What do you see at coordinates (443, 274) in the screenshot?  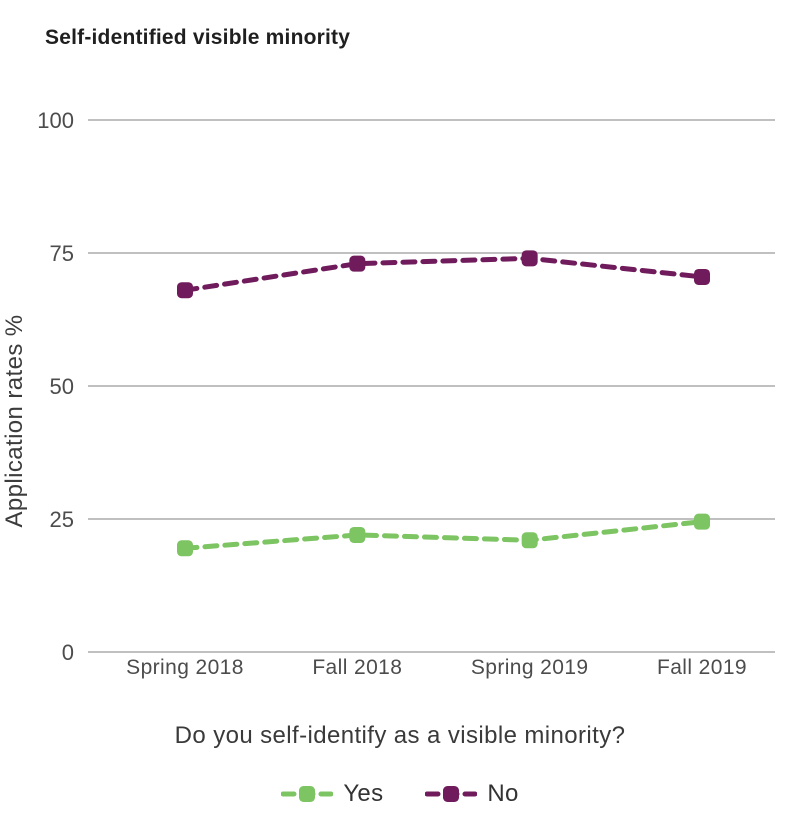 I see `series-line-no` at bounding box center [443, 274].